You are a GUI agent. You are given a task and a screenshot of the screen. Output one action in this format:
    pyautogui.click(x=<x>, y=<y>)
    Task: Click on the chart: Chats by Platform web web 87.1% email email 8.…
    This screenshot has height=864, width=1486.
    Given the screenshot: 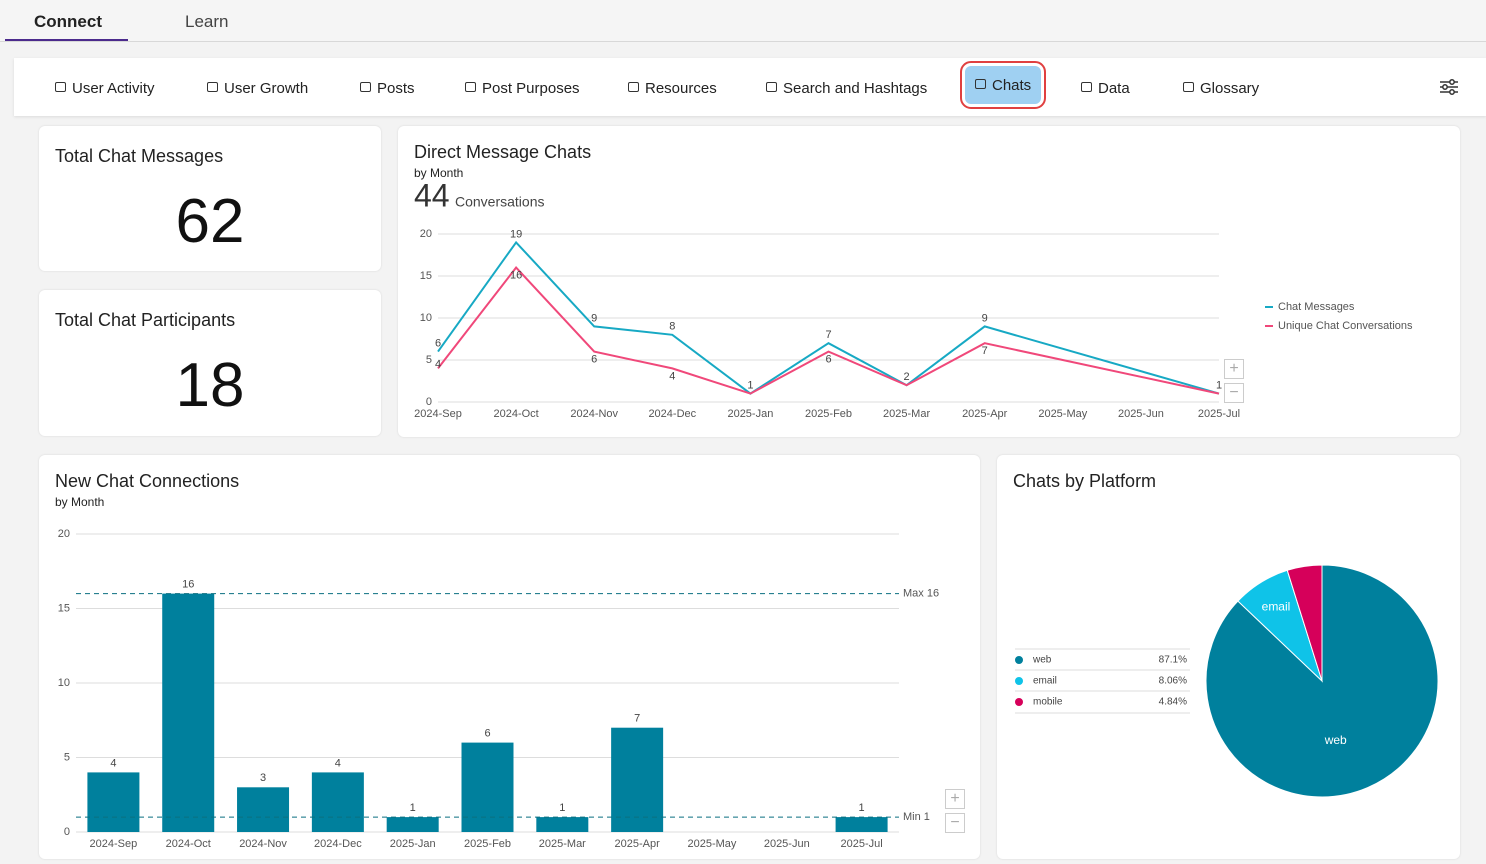 What is the action you would take?
    pyautogui.click(x=1226, y=634)
    